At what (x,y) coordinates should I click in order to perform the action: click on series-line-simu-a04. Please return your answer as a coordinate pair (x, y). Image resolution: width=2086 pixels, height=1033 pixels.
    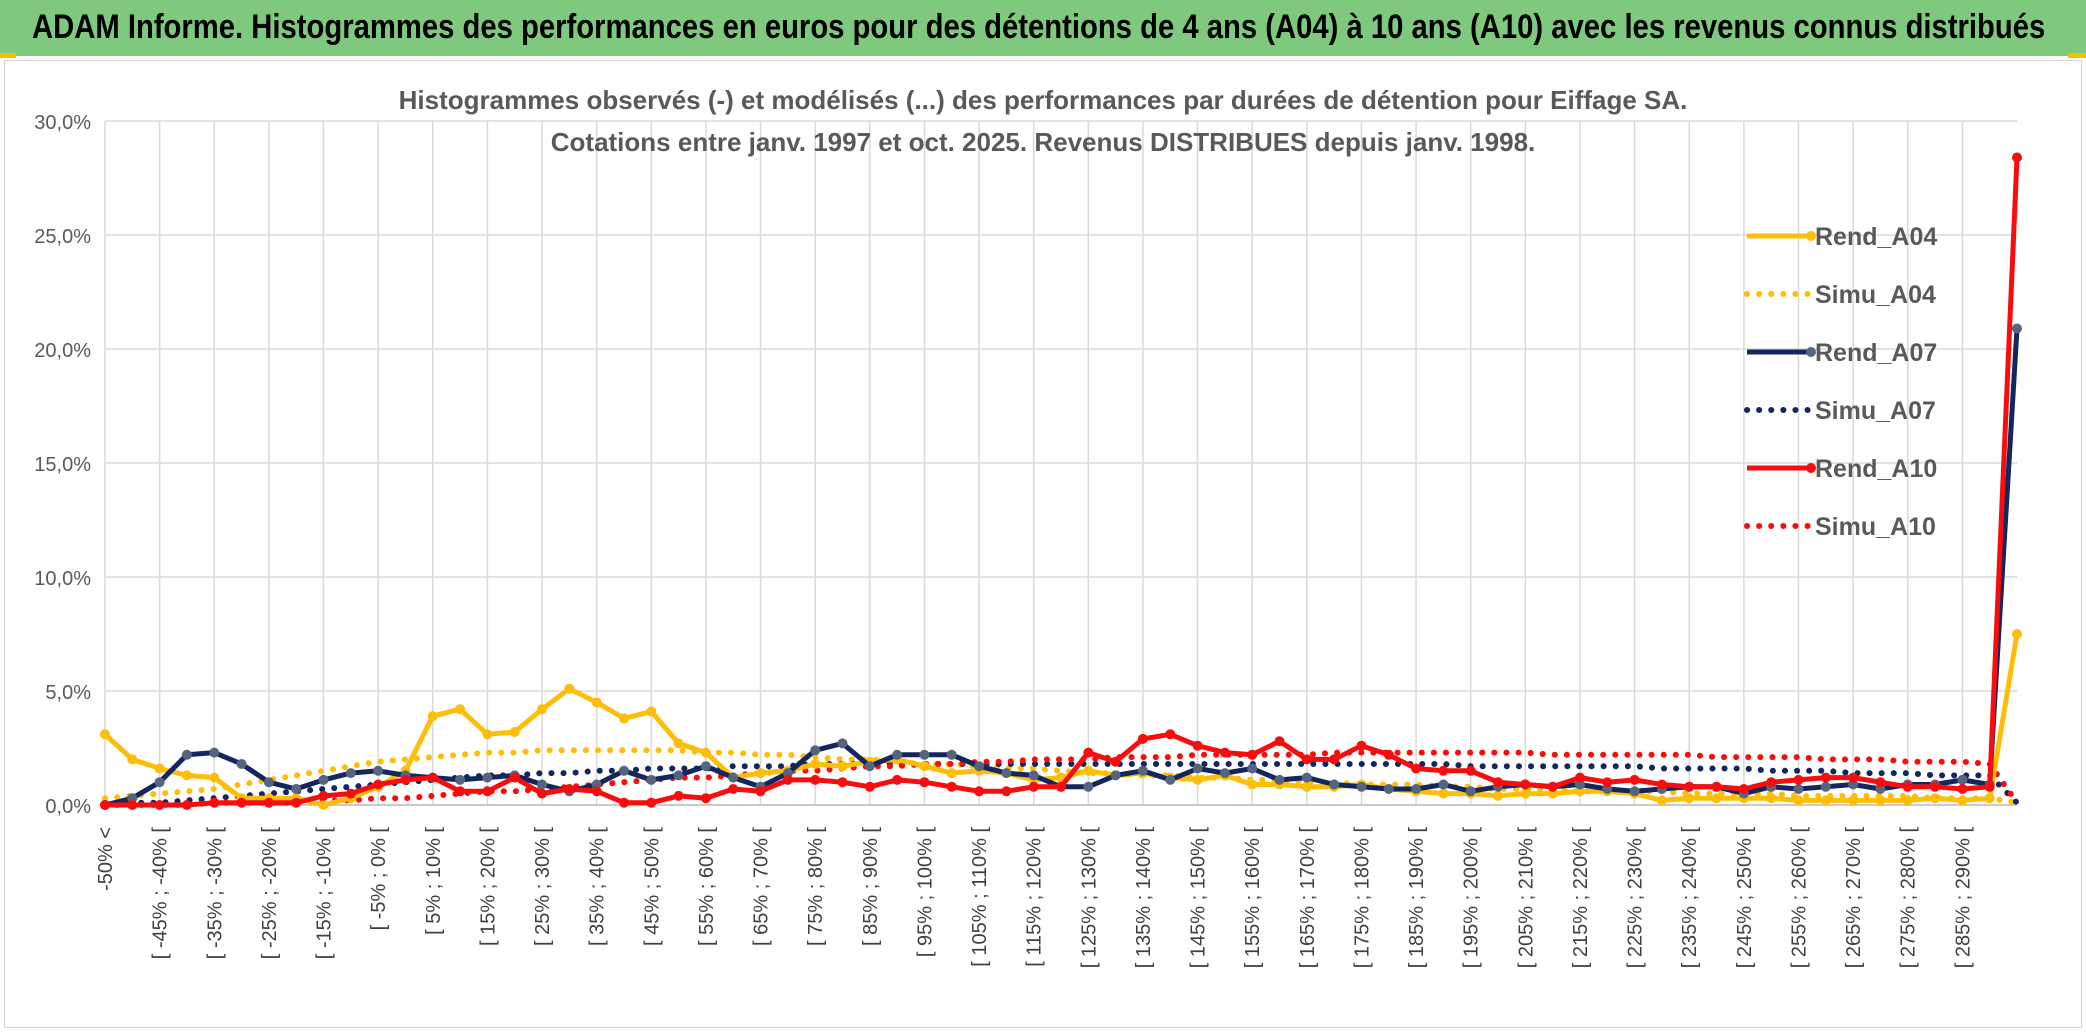
    Looking at the image, I should click on (1061, 776).